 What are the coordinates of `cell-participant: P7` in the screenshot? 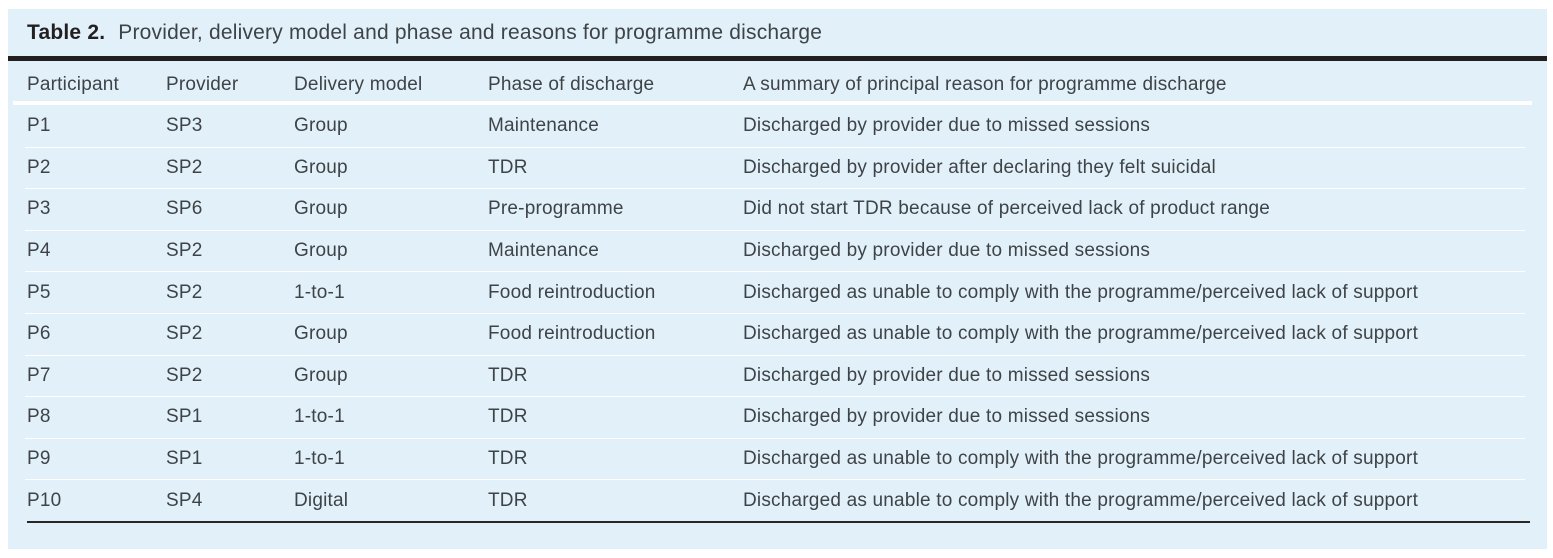 It's located at (39, 375).